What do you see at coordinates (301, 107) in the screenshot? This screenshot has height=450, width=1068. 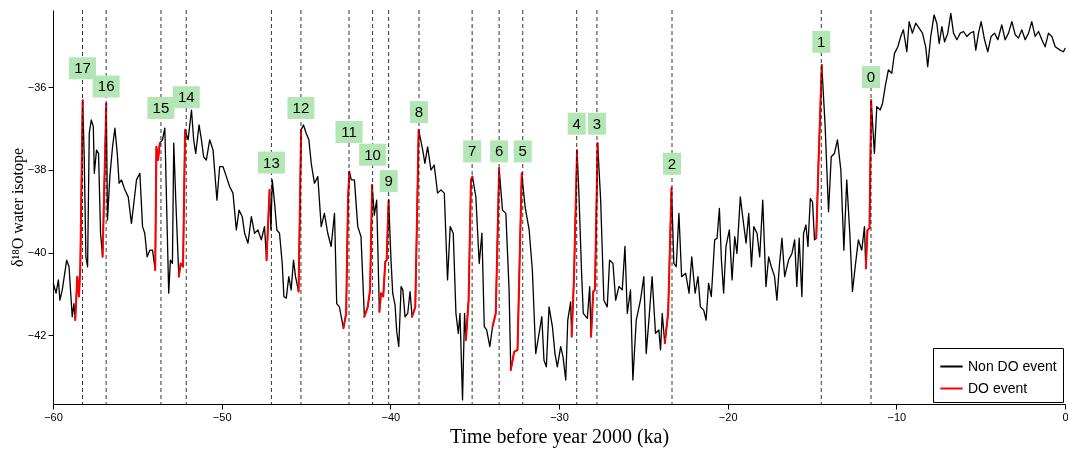 I see `annotation: 12` at bounding box center [301, 107].